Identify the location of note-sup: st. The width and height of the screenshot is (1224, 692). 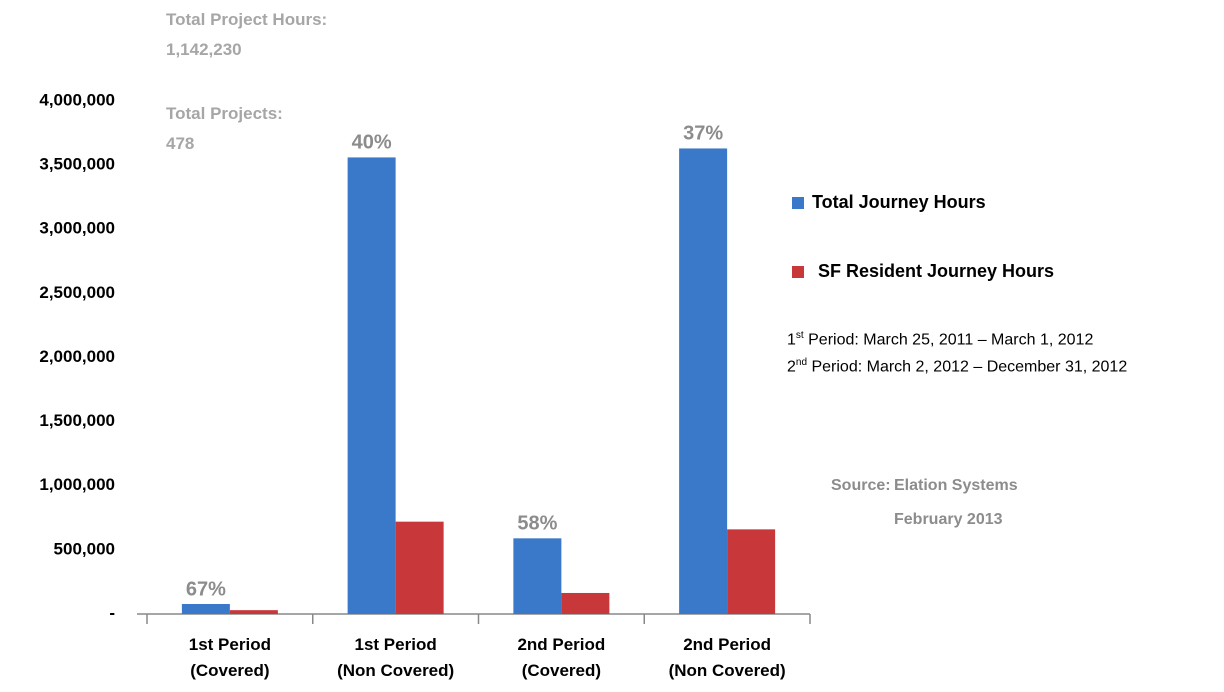
(799, 335).